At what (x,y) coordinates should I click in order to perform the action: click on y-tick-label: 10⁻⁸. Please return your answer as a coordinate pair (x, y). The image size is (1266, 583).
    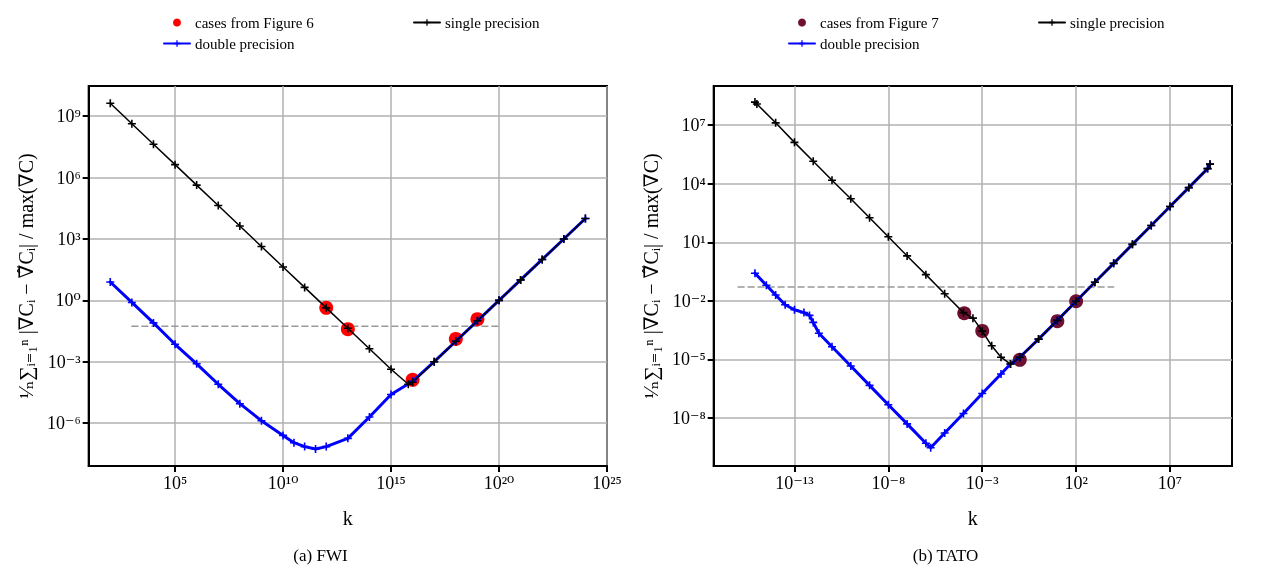
    Looking at the image, I should click on (688, 418).